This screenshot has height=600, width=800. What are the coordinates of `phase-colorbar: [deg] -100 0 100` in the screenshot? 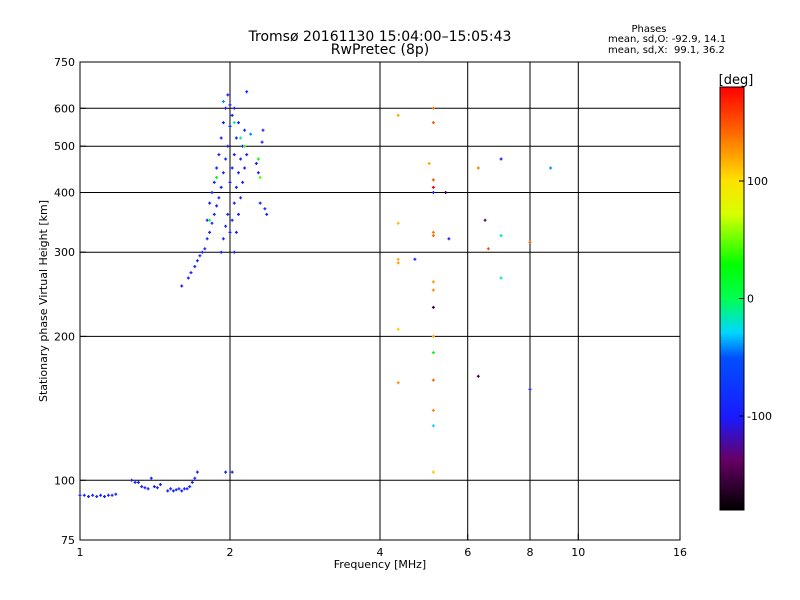 It's located at (745, 292).